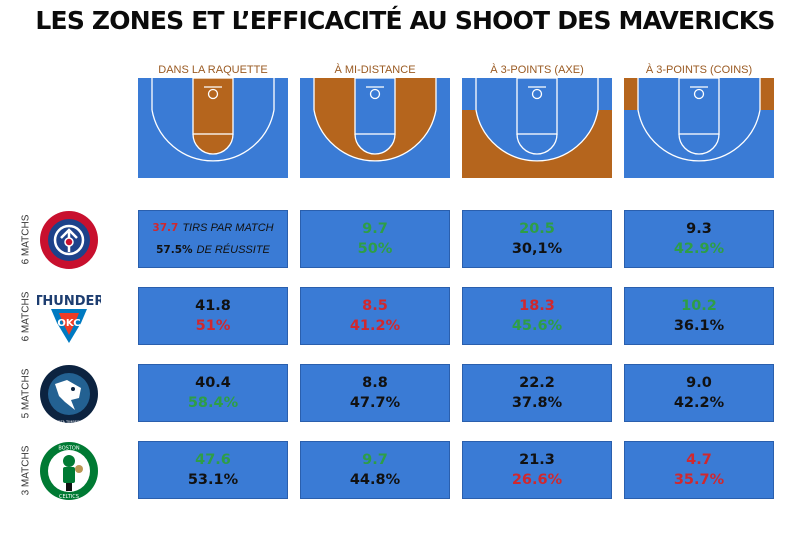  What do you see at coordinates (70, 422) in the screenshot?
I see `timberwolves-wordmark: MINNESOTA TIMBERWOLVES` at bounding box center [70, 422].